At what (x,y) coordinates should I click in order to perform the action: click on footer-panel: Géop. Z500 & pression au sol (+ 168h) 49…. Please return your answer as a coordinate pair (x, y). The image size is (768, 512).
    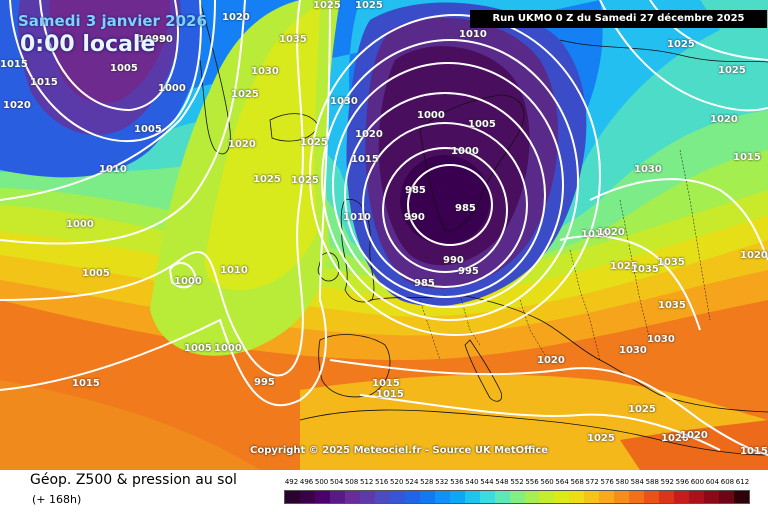
    Looking at the image, I should click on (384, 491).